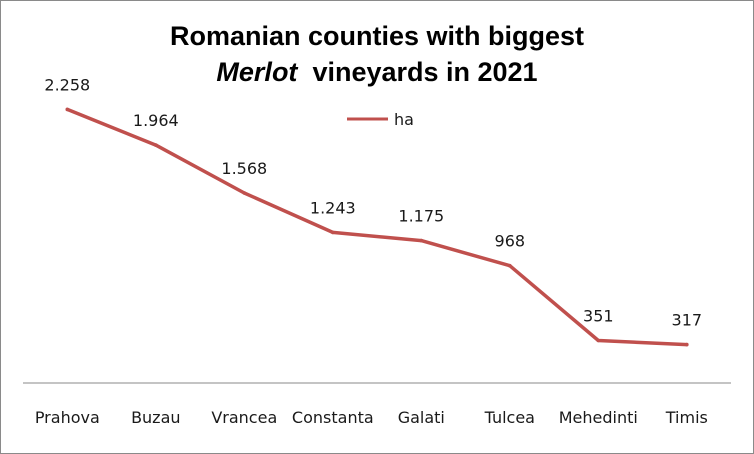 This screenshot has width=754, height=454. Describe the element at coordinates (155, 417) in the screenshot. I see `x-tick-label: Buzau` at that location.